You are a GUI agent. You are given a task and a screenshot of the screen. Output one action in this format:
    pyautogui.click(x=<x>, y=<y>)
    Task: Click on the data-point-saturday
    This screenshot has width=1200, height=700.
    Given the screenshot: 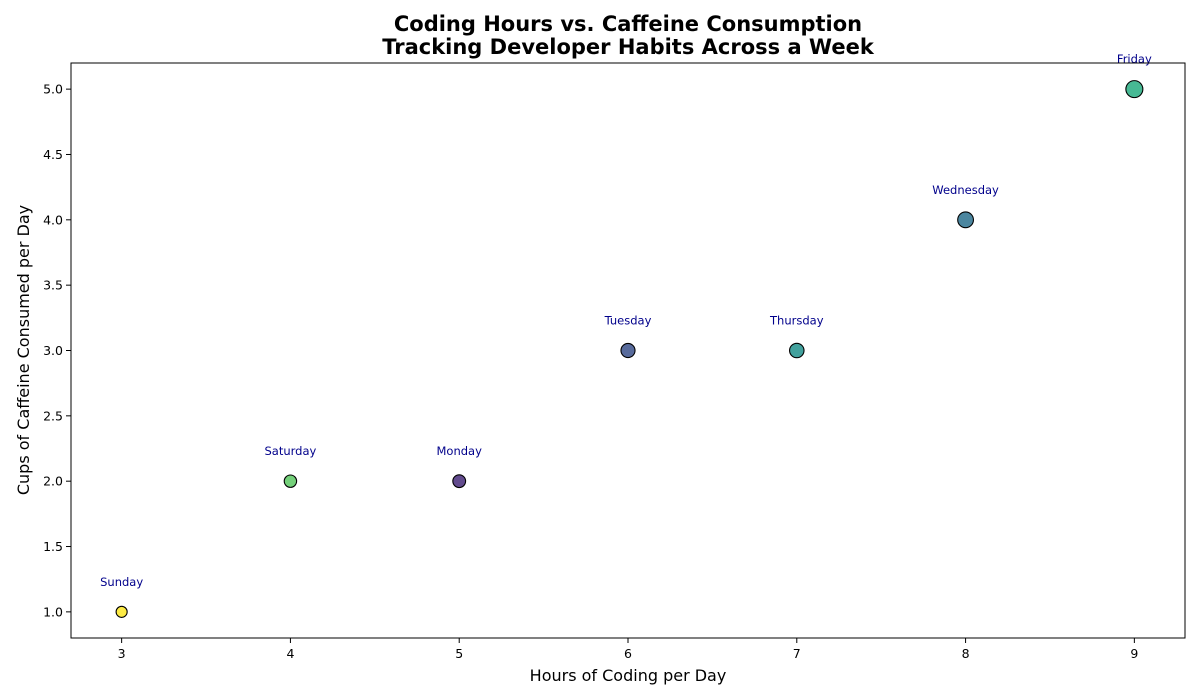 What is the action you would take?
    pyautogui.click(x=290, y=481)
    